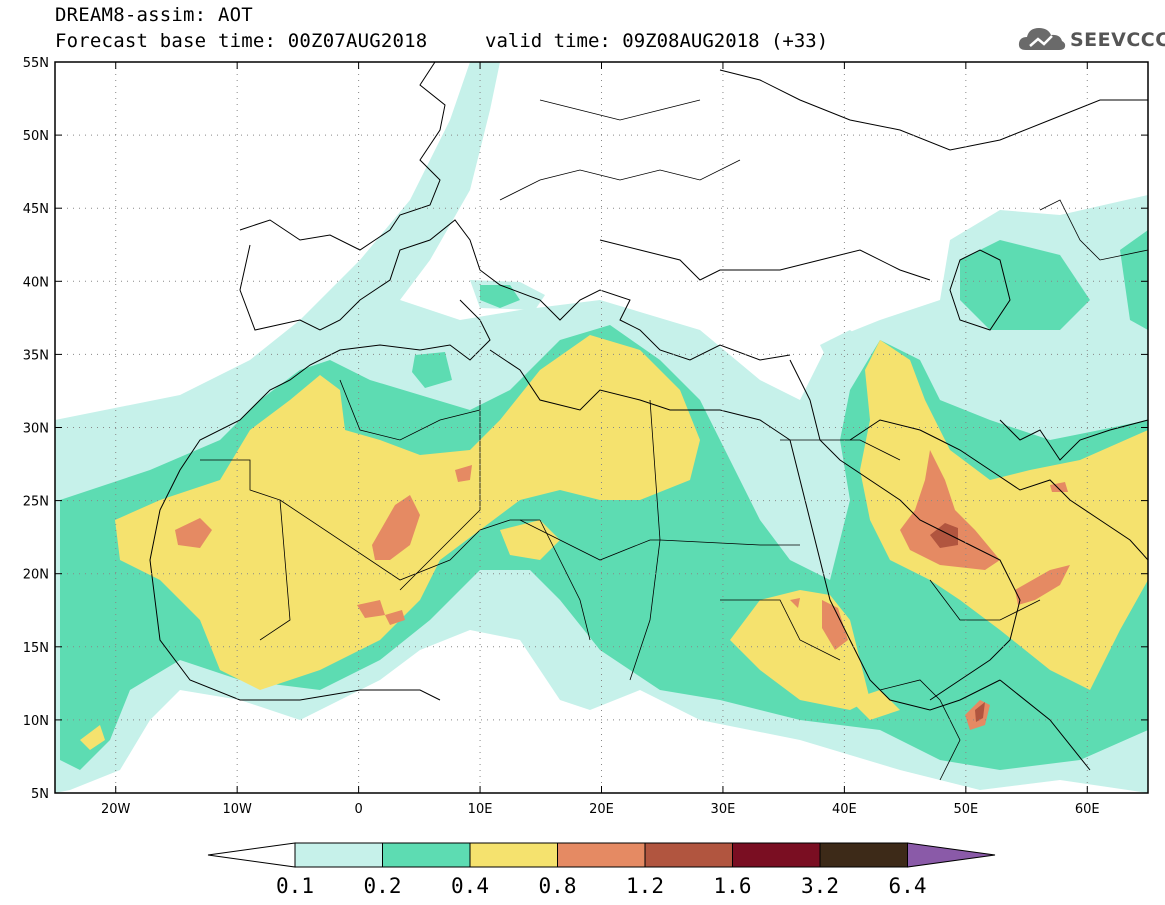 The width and height of the screenshot is (1165, 905). What do you see at coordinates (957, 622) in the screenshot?
I see `aot-level-1.2` at bounding box center [957, 622].